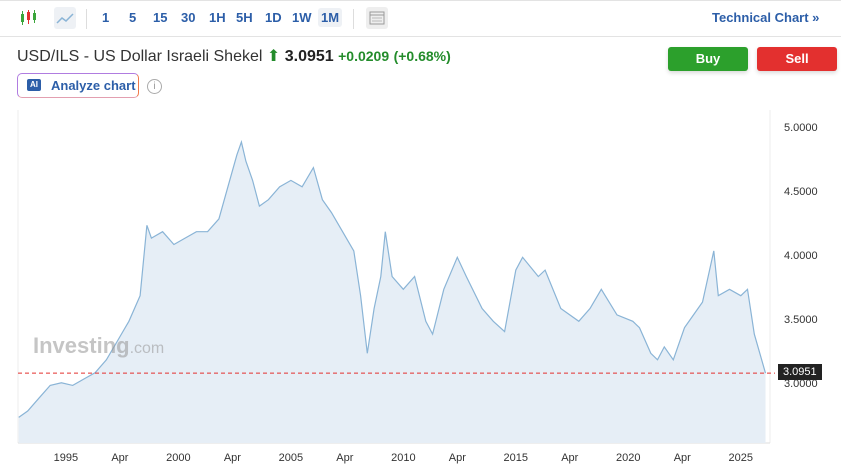 This screenshot has height=470, width=841. I want to click on area-chart-icon, so click(65, 18).